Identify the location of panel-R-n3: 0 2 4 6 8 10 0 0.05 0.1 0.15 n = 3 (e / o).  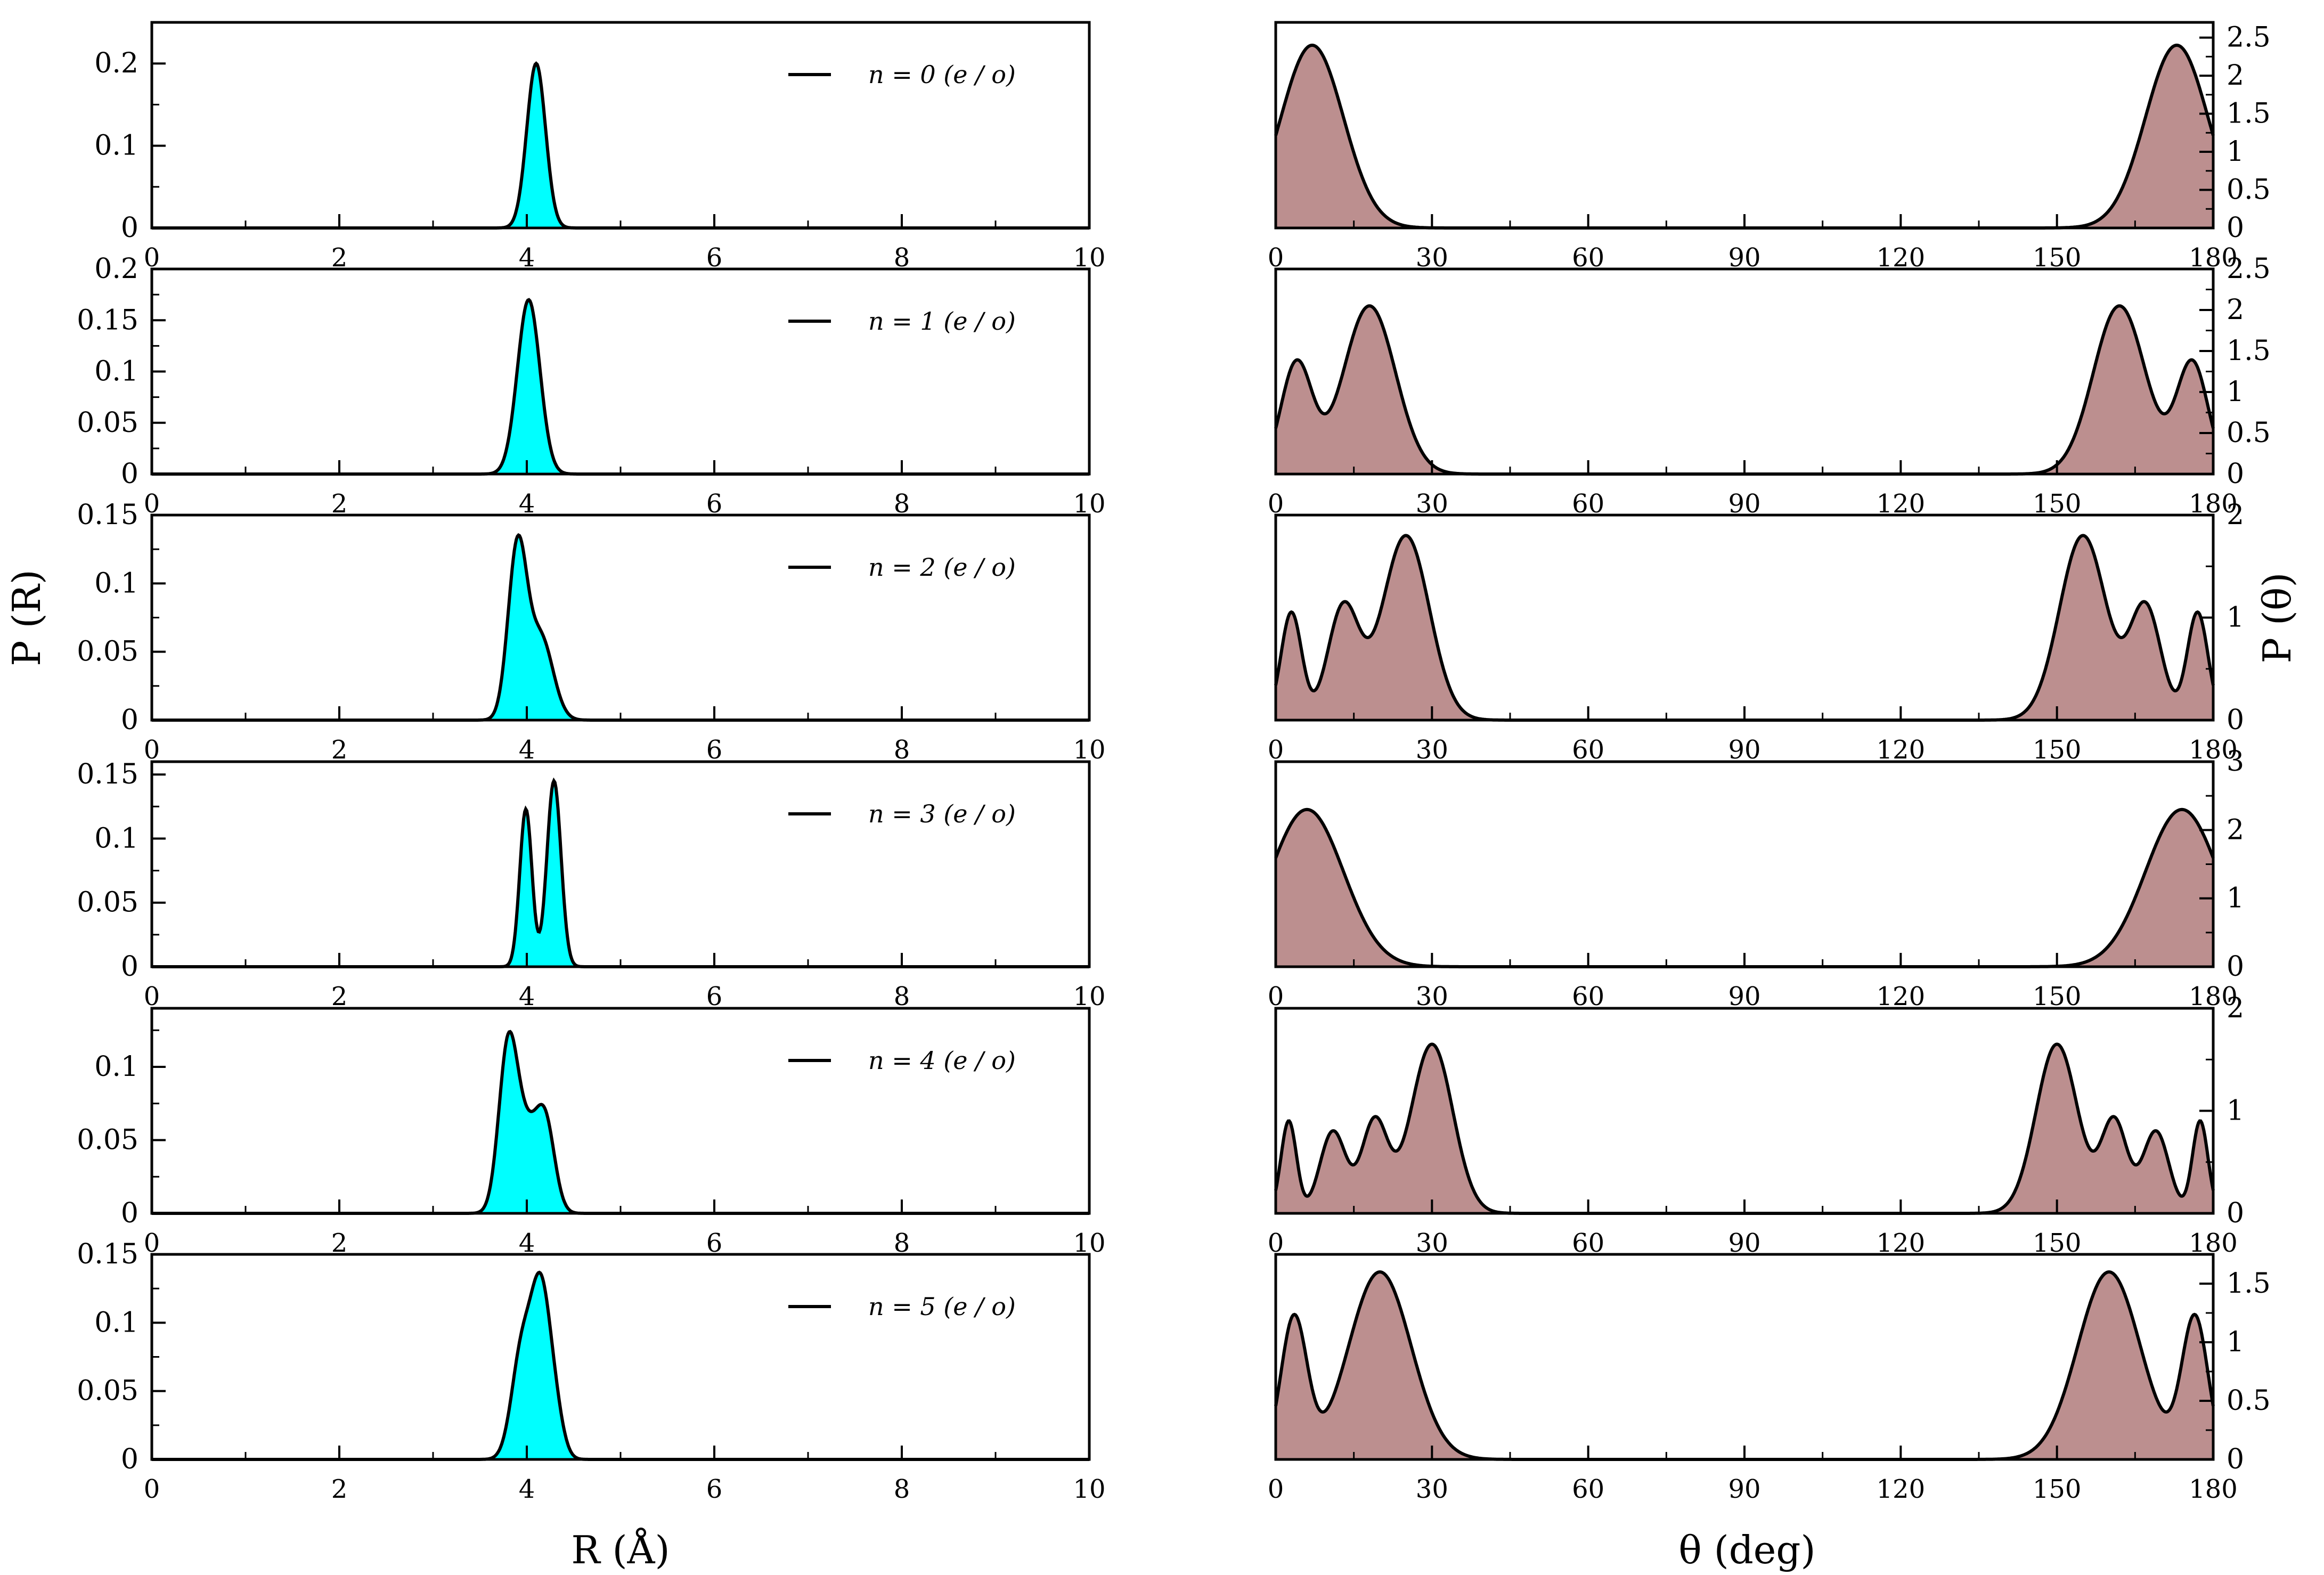
(591, 884).